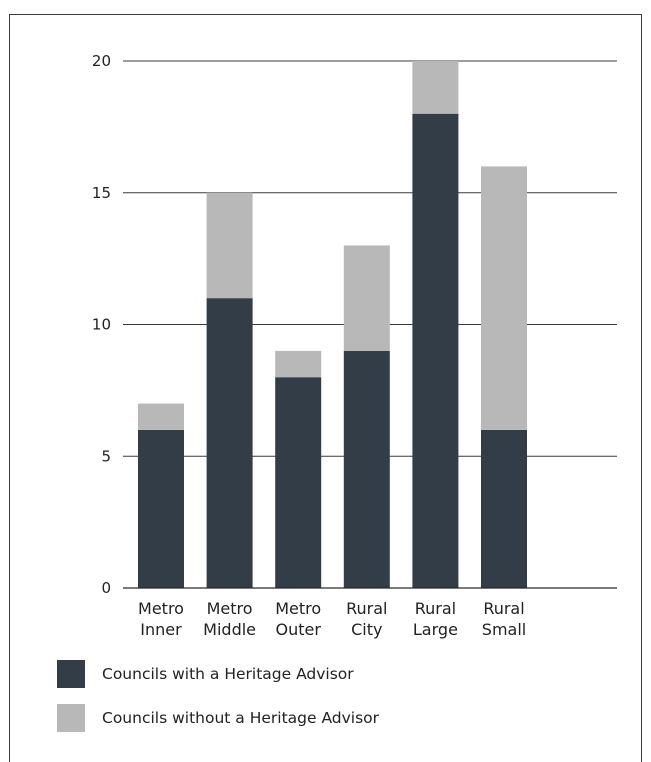 The height and width of the screenshot is (762, 651). Describe the element at coordinates (435, 629) in the screenshot. I see `x-category-label: Large` at that location.